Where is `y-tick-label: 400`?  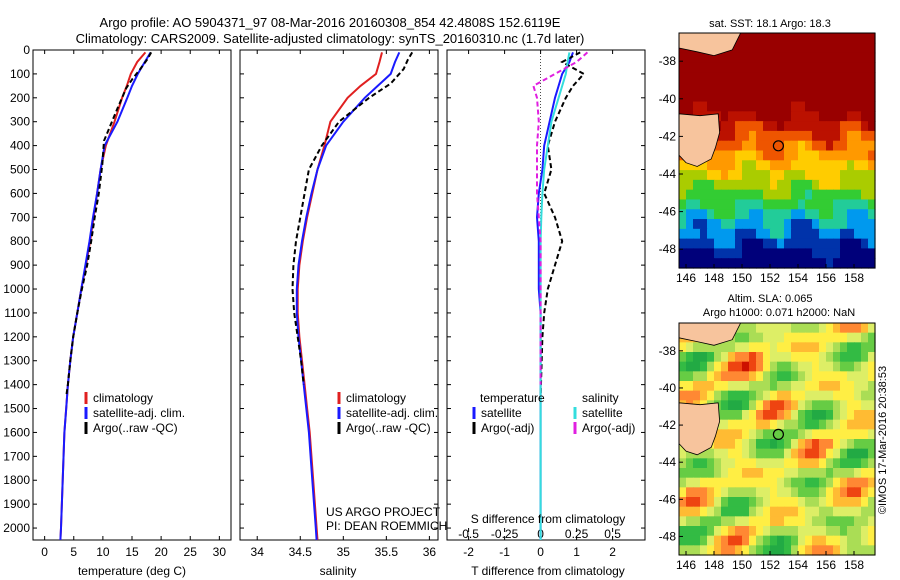 y-tick-label: 400 is located at coordinates (20, 146).